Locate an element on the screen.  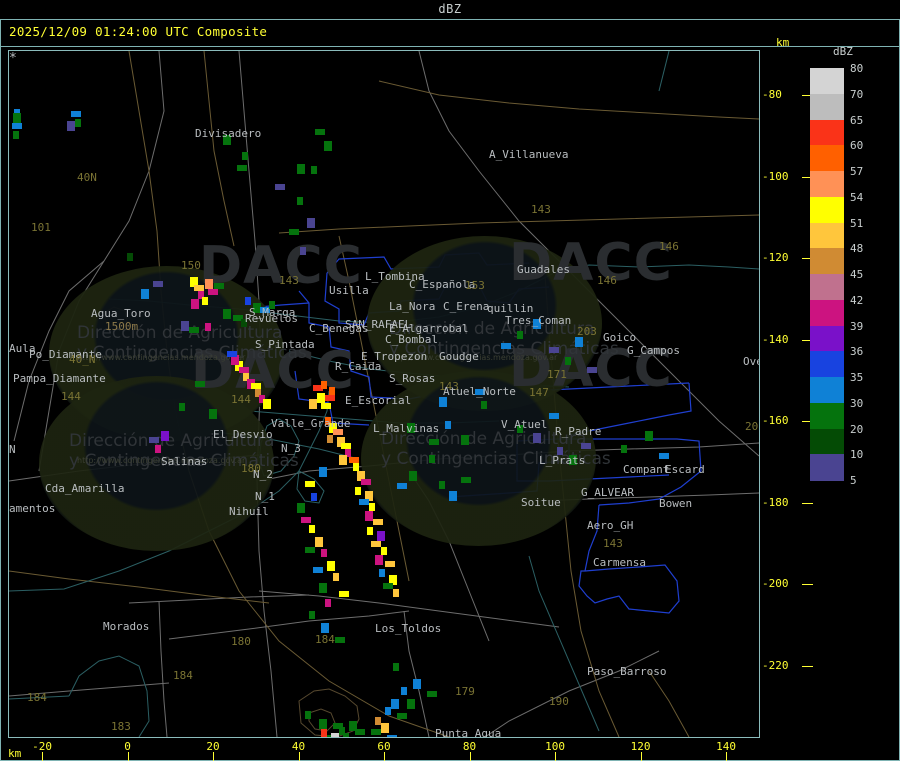
map-label: Aula is located at coordinates (22, 348).